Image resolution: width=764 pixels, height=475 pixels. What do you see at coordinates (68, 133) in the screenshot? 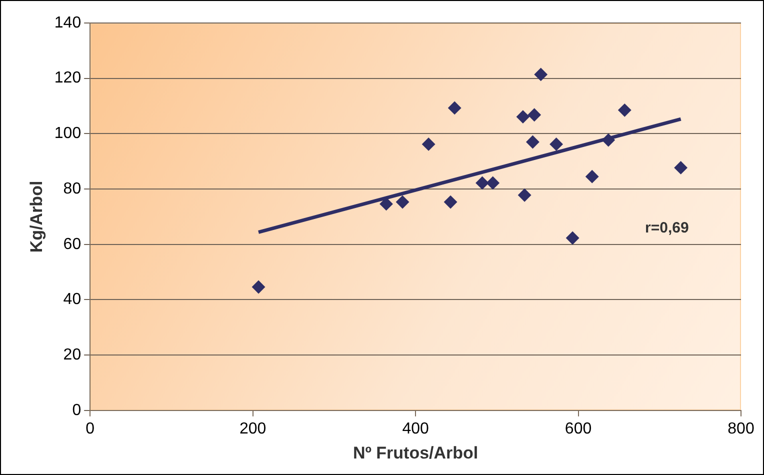
I see `y-tick-label: 100` at bounding box center [68, 133].